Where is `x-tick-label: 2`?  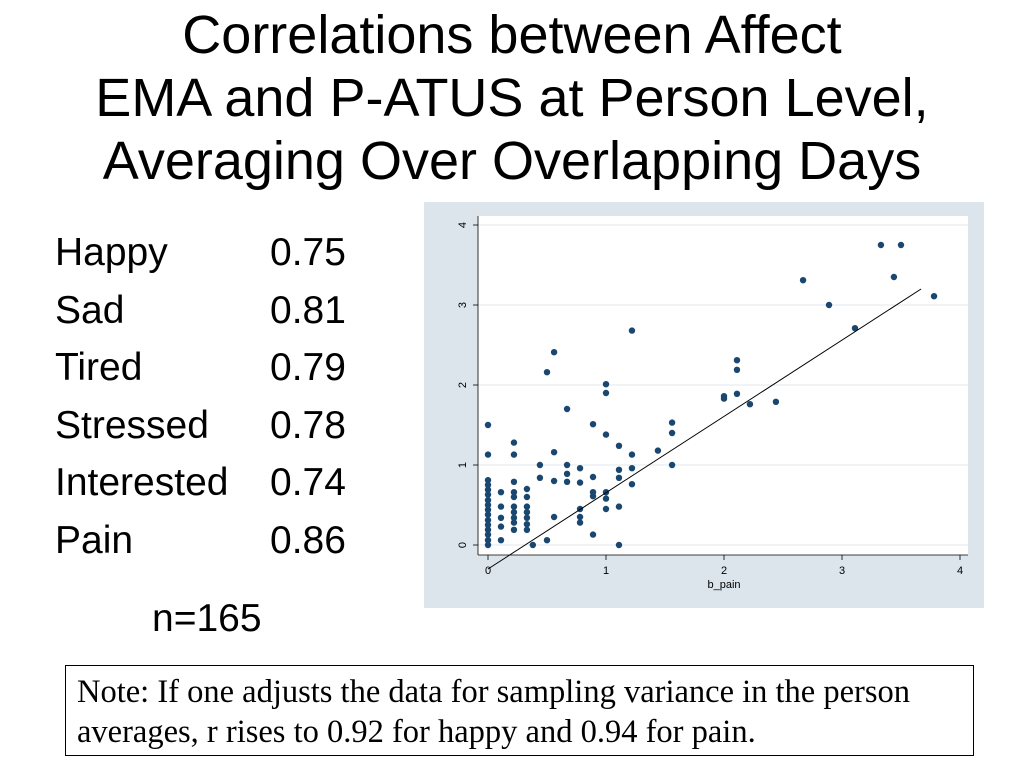
x-tick-label: 2 is located at coordinates (724, 571).